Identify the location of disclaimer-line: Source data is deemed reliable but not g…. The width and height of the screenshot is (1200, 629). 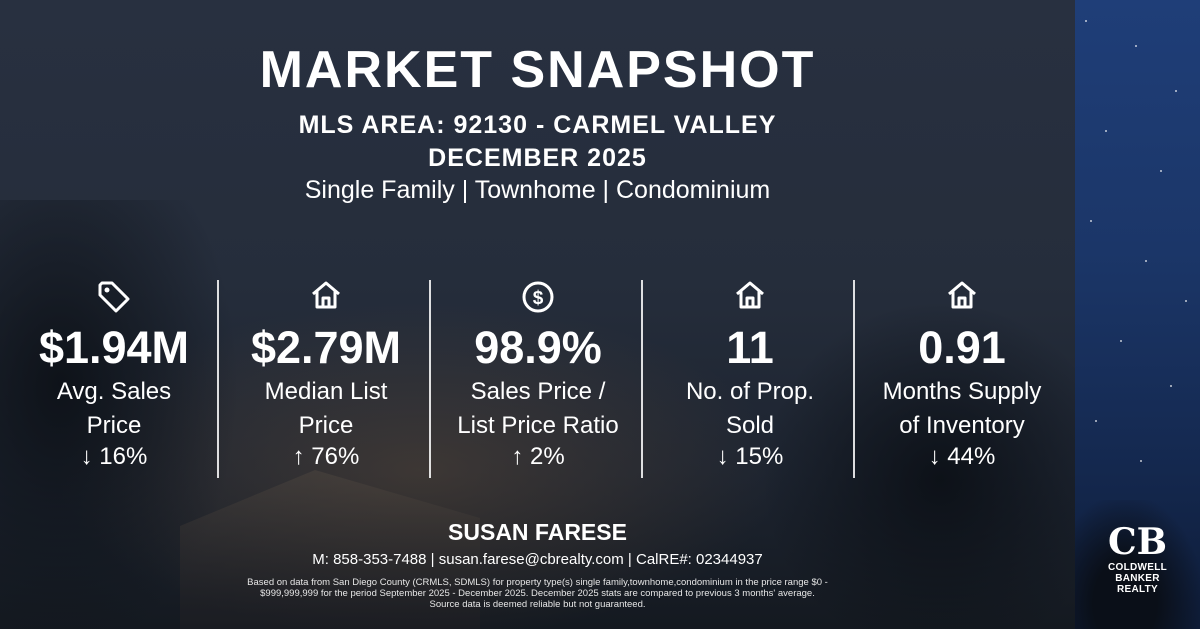
(537, 604).